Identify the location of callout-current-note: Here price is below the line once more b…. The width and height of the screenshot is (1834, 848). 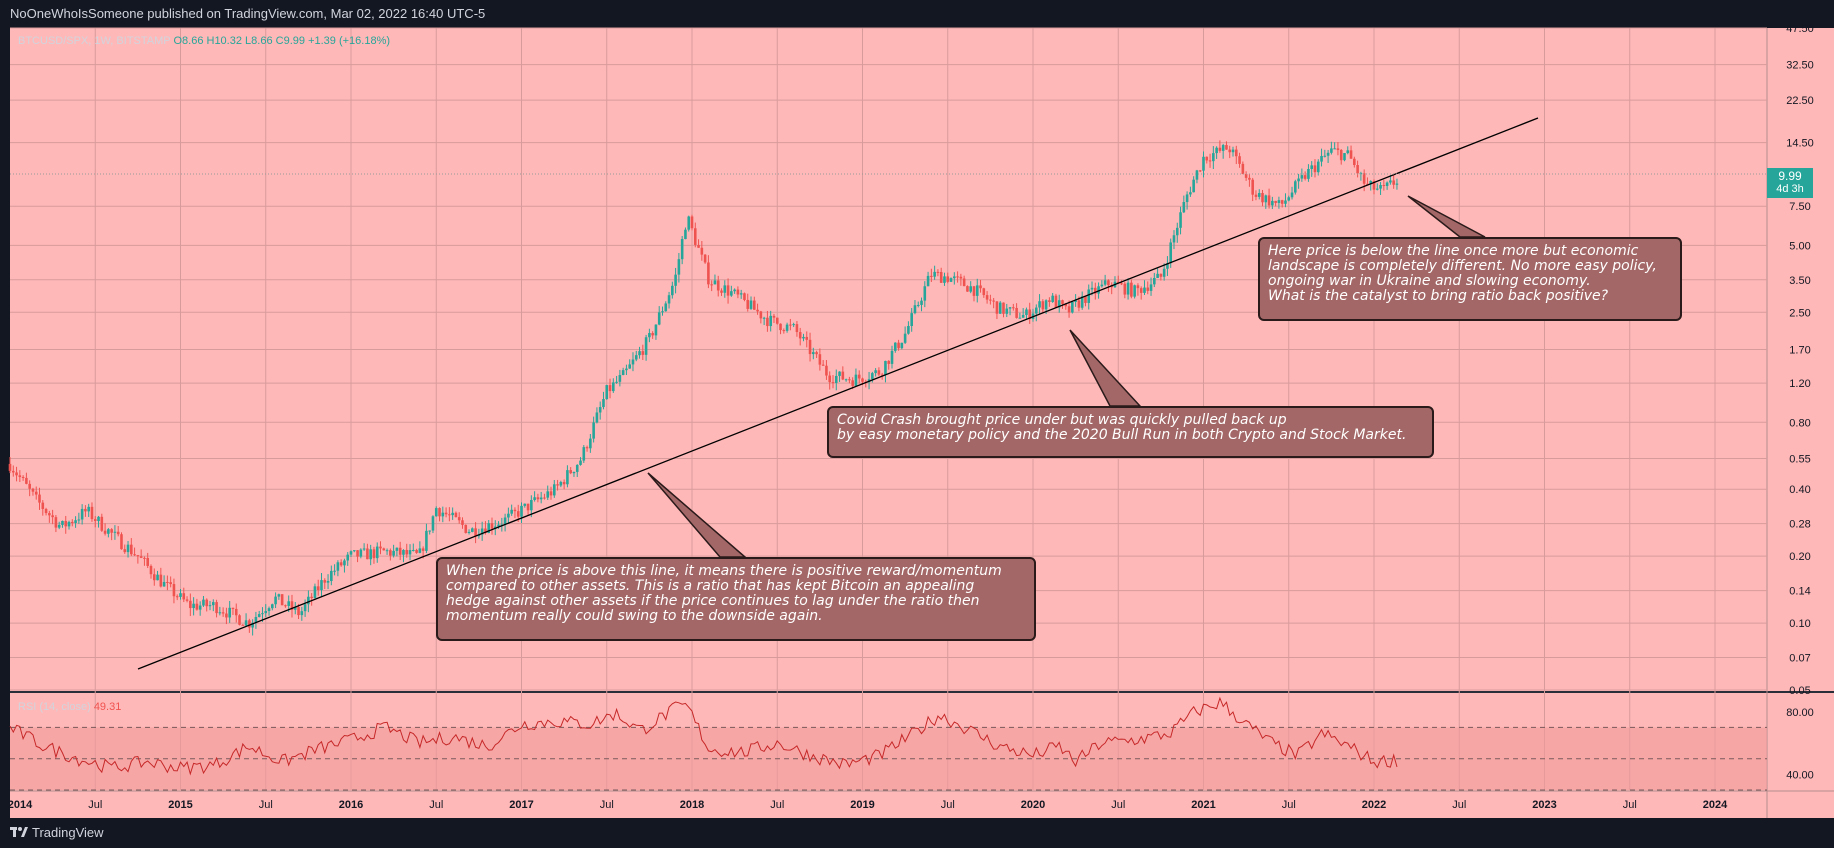
(1470, 279).